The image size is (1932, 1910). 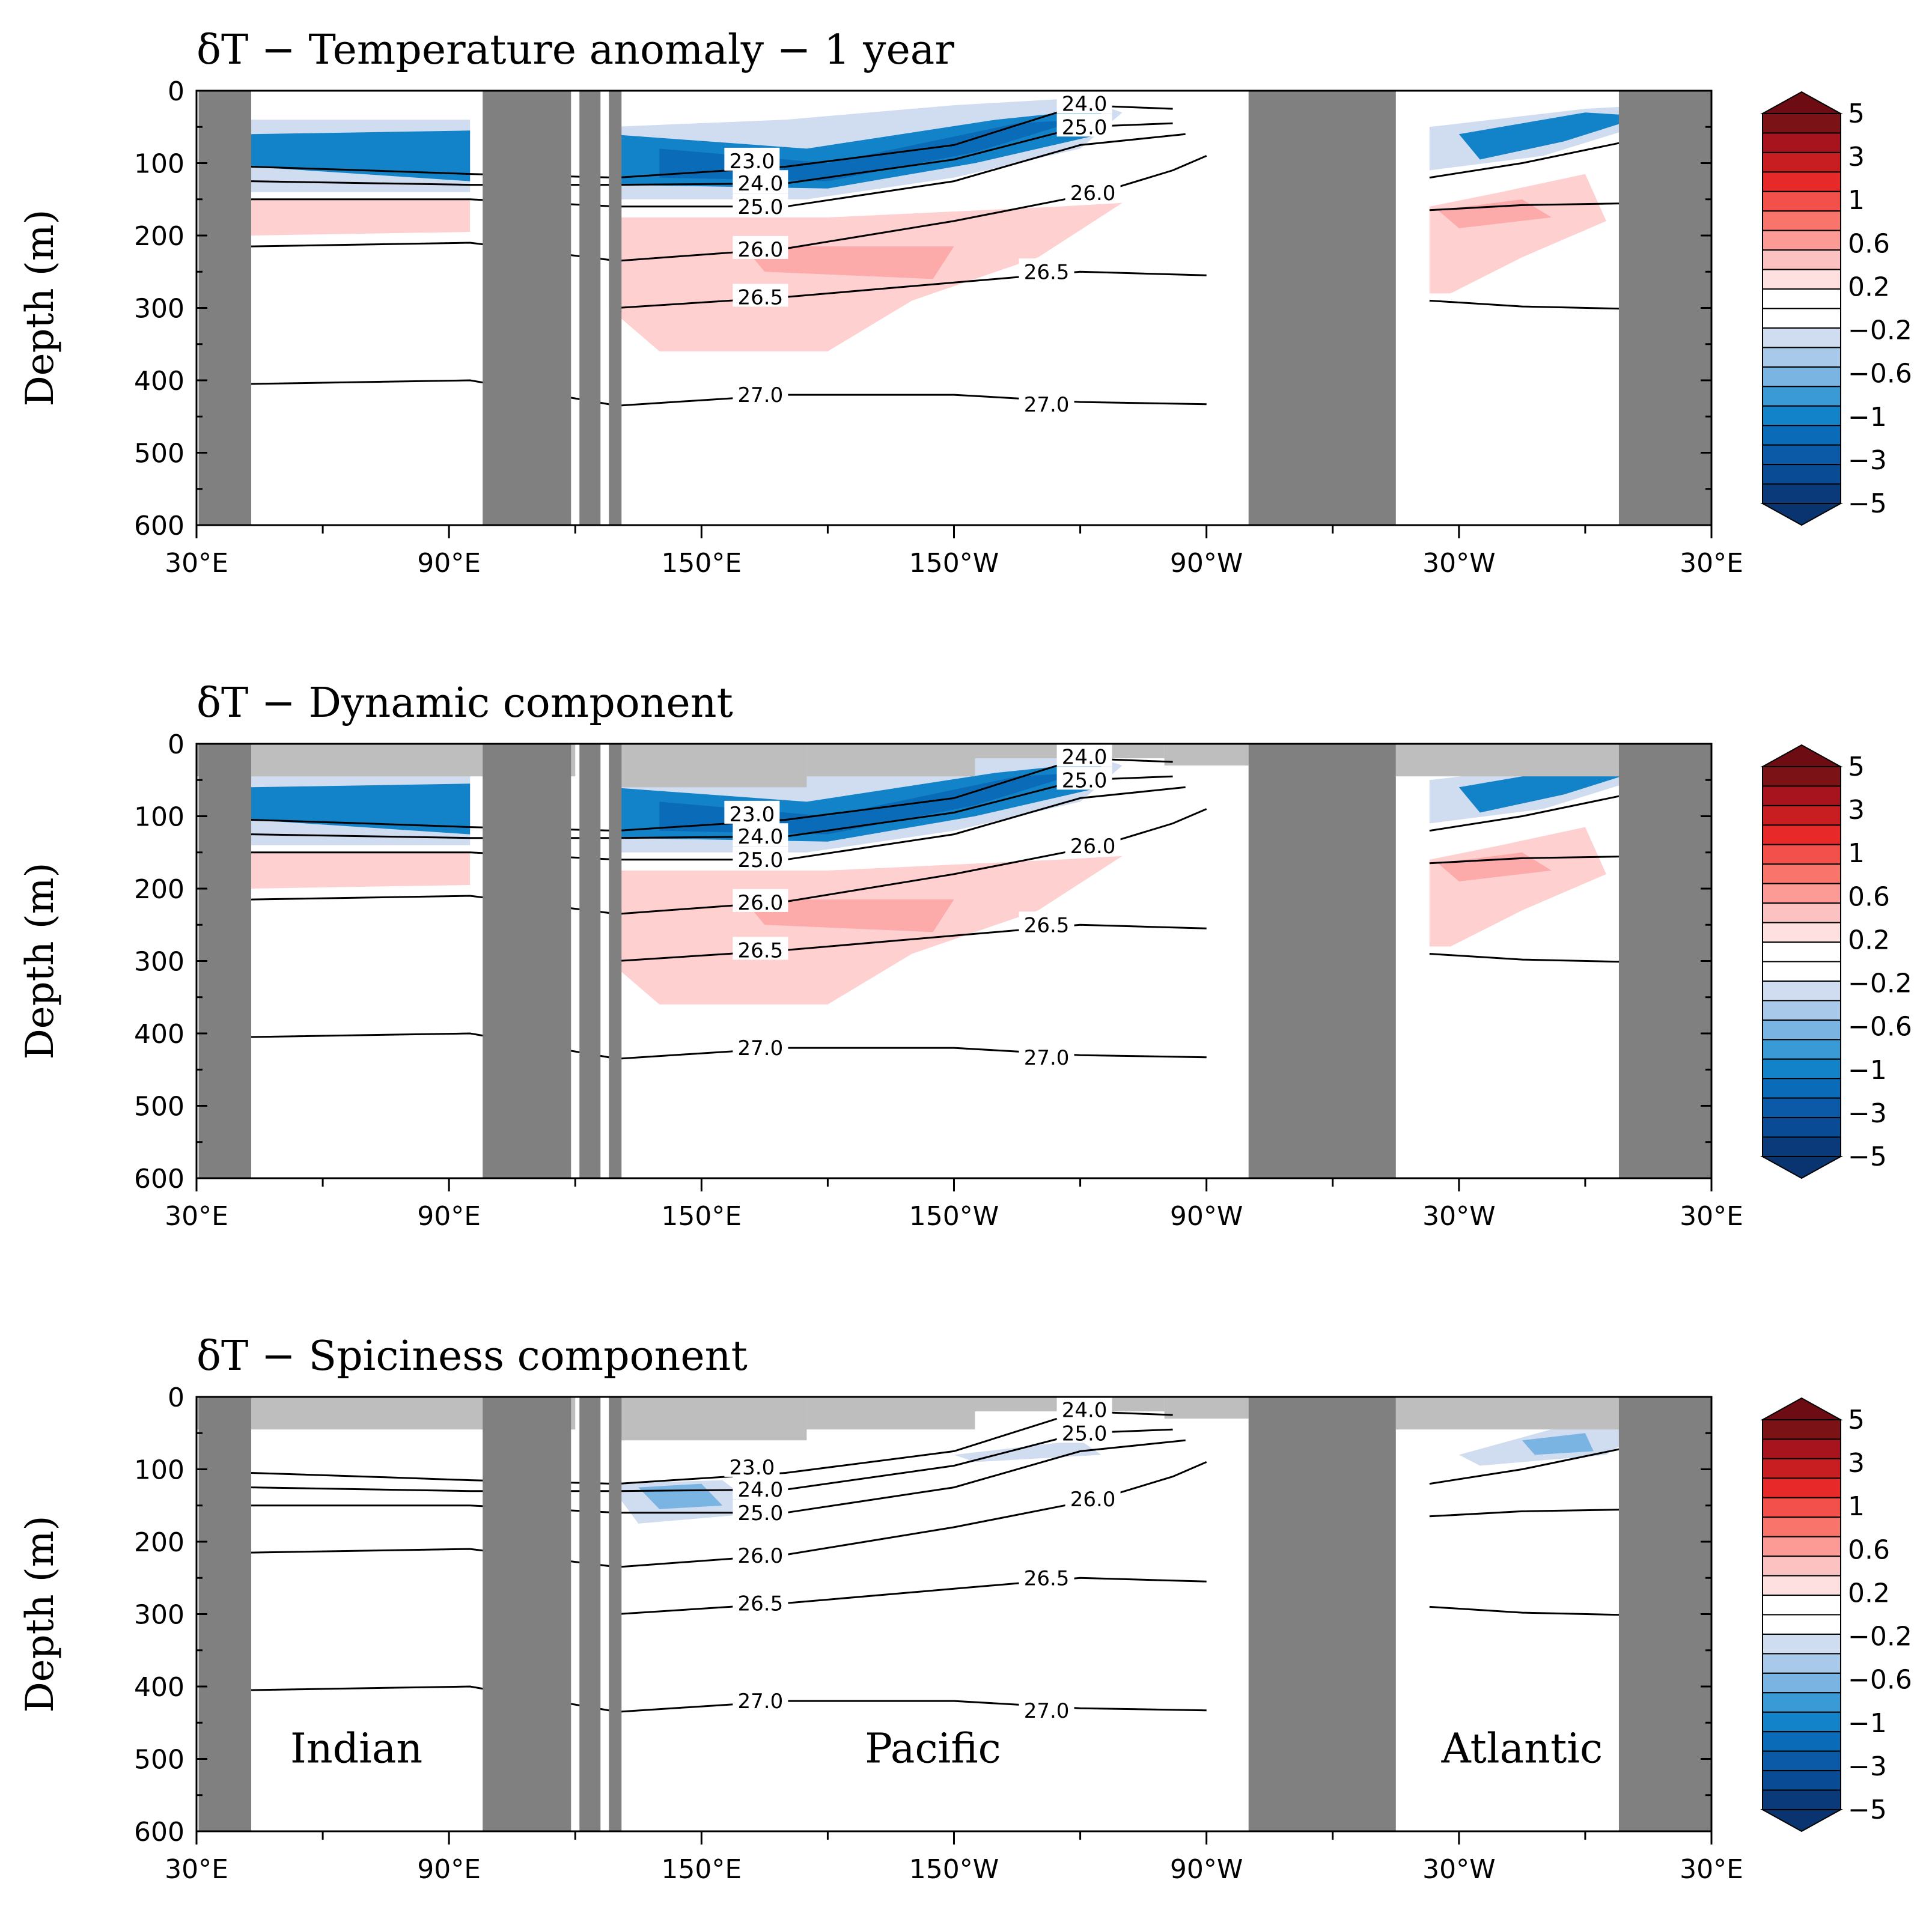 What do you see at coordinates (159, 309) in the screenshot?
I see `y-tick-label: 300` at bounding box center [159, 309].